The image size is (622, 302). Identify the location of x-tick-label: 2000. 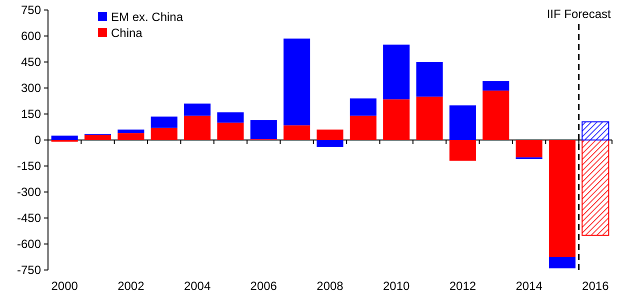
(64, 286).